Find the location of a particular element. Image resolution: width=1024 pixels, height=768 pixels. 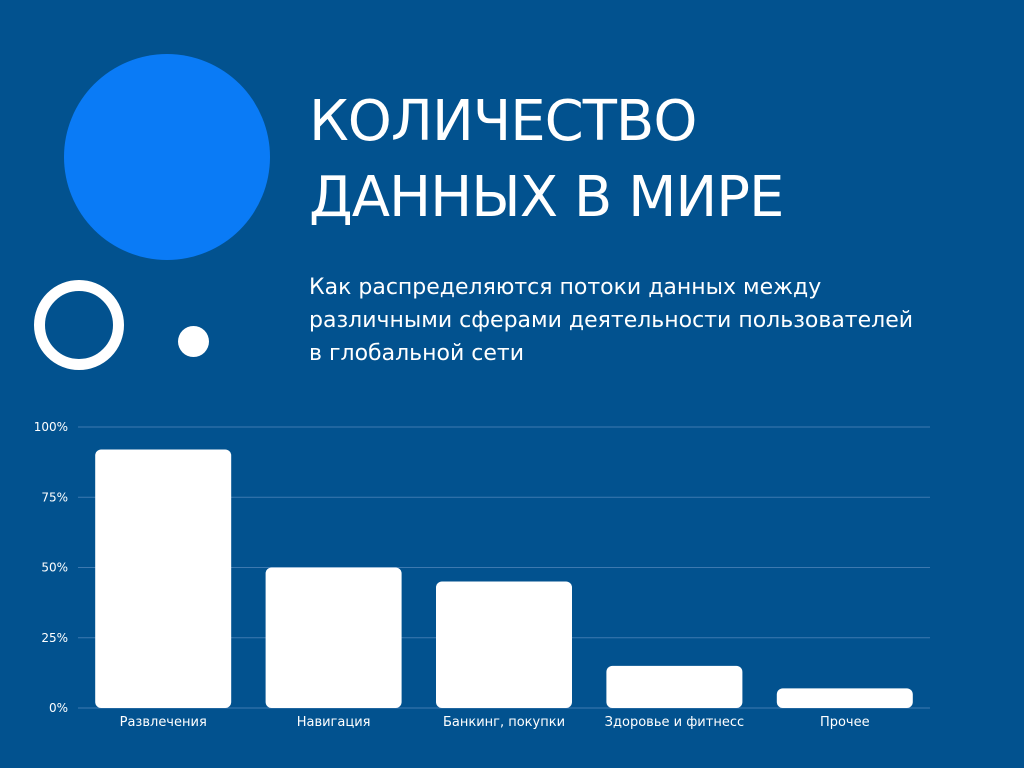

subtitle-line-1: Как распределяются потоки данных между is located at coordinates (565, 287).